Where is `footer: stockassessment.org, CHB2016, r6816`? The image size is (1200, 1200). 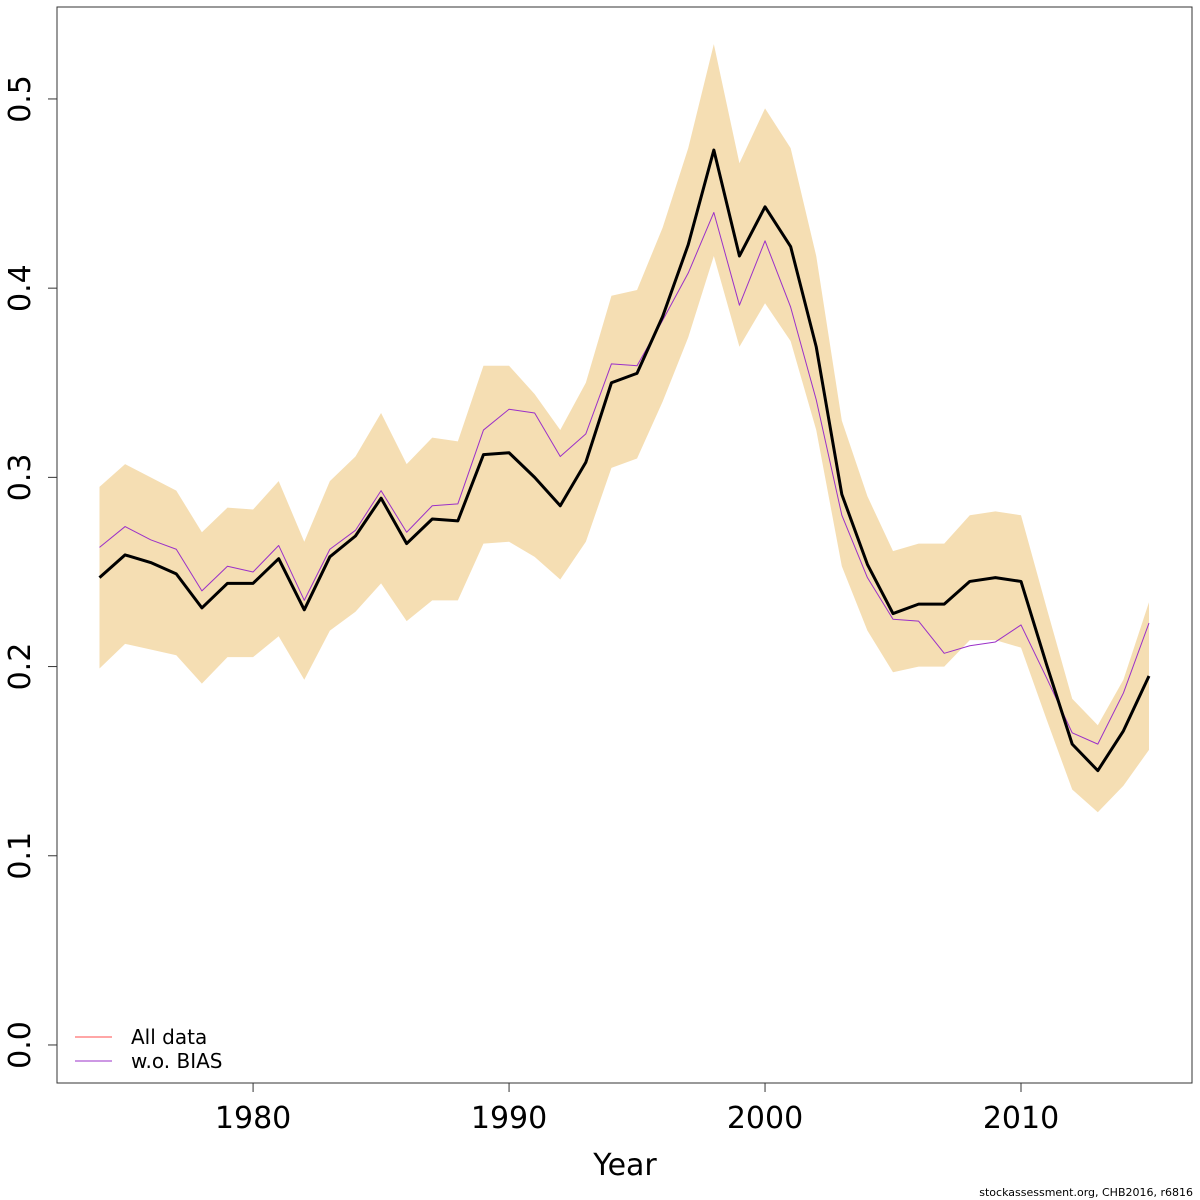 footer: stockassessment.org, CHB2016, r6816 is located at coordinates (1086, 1192).